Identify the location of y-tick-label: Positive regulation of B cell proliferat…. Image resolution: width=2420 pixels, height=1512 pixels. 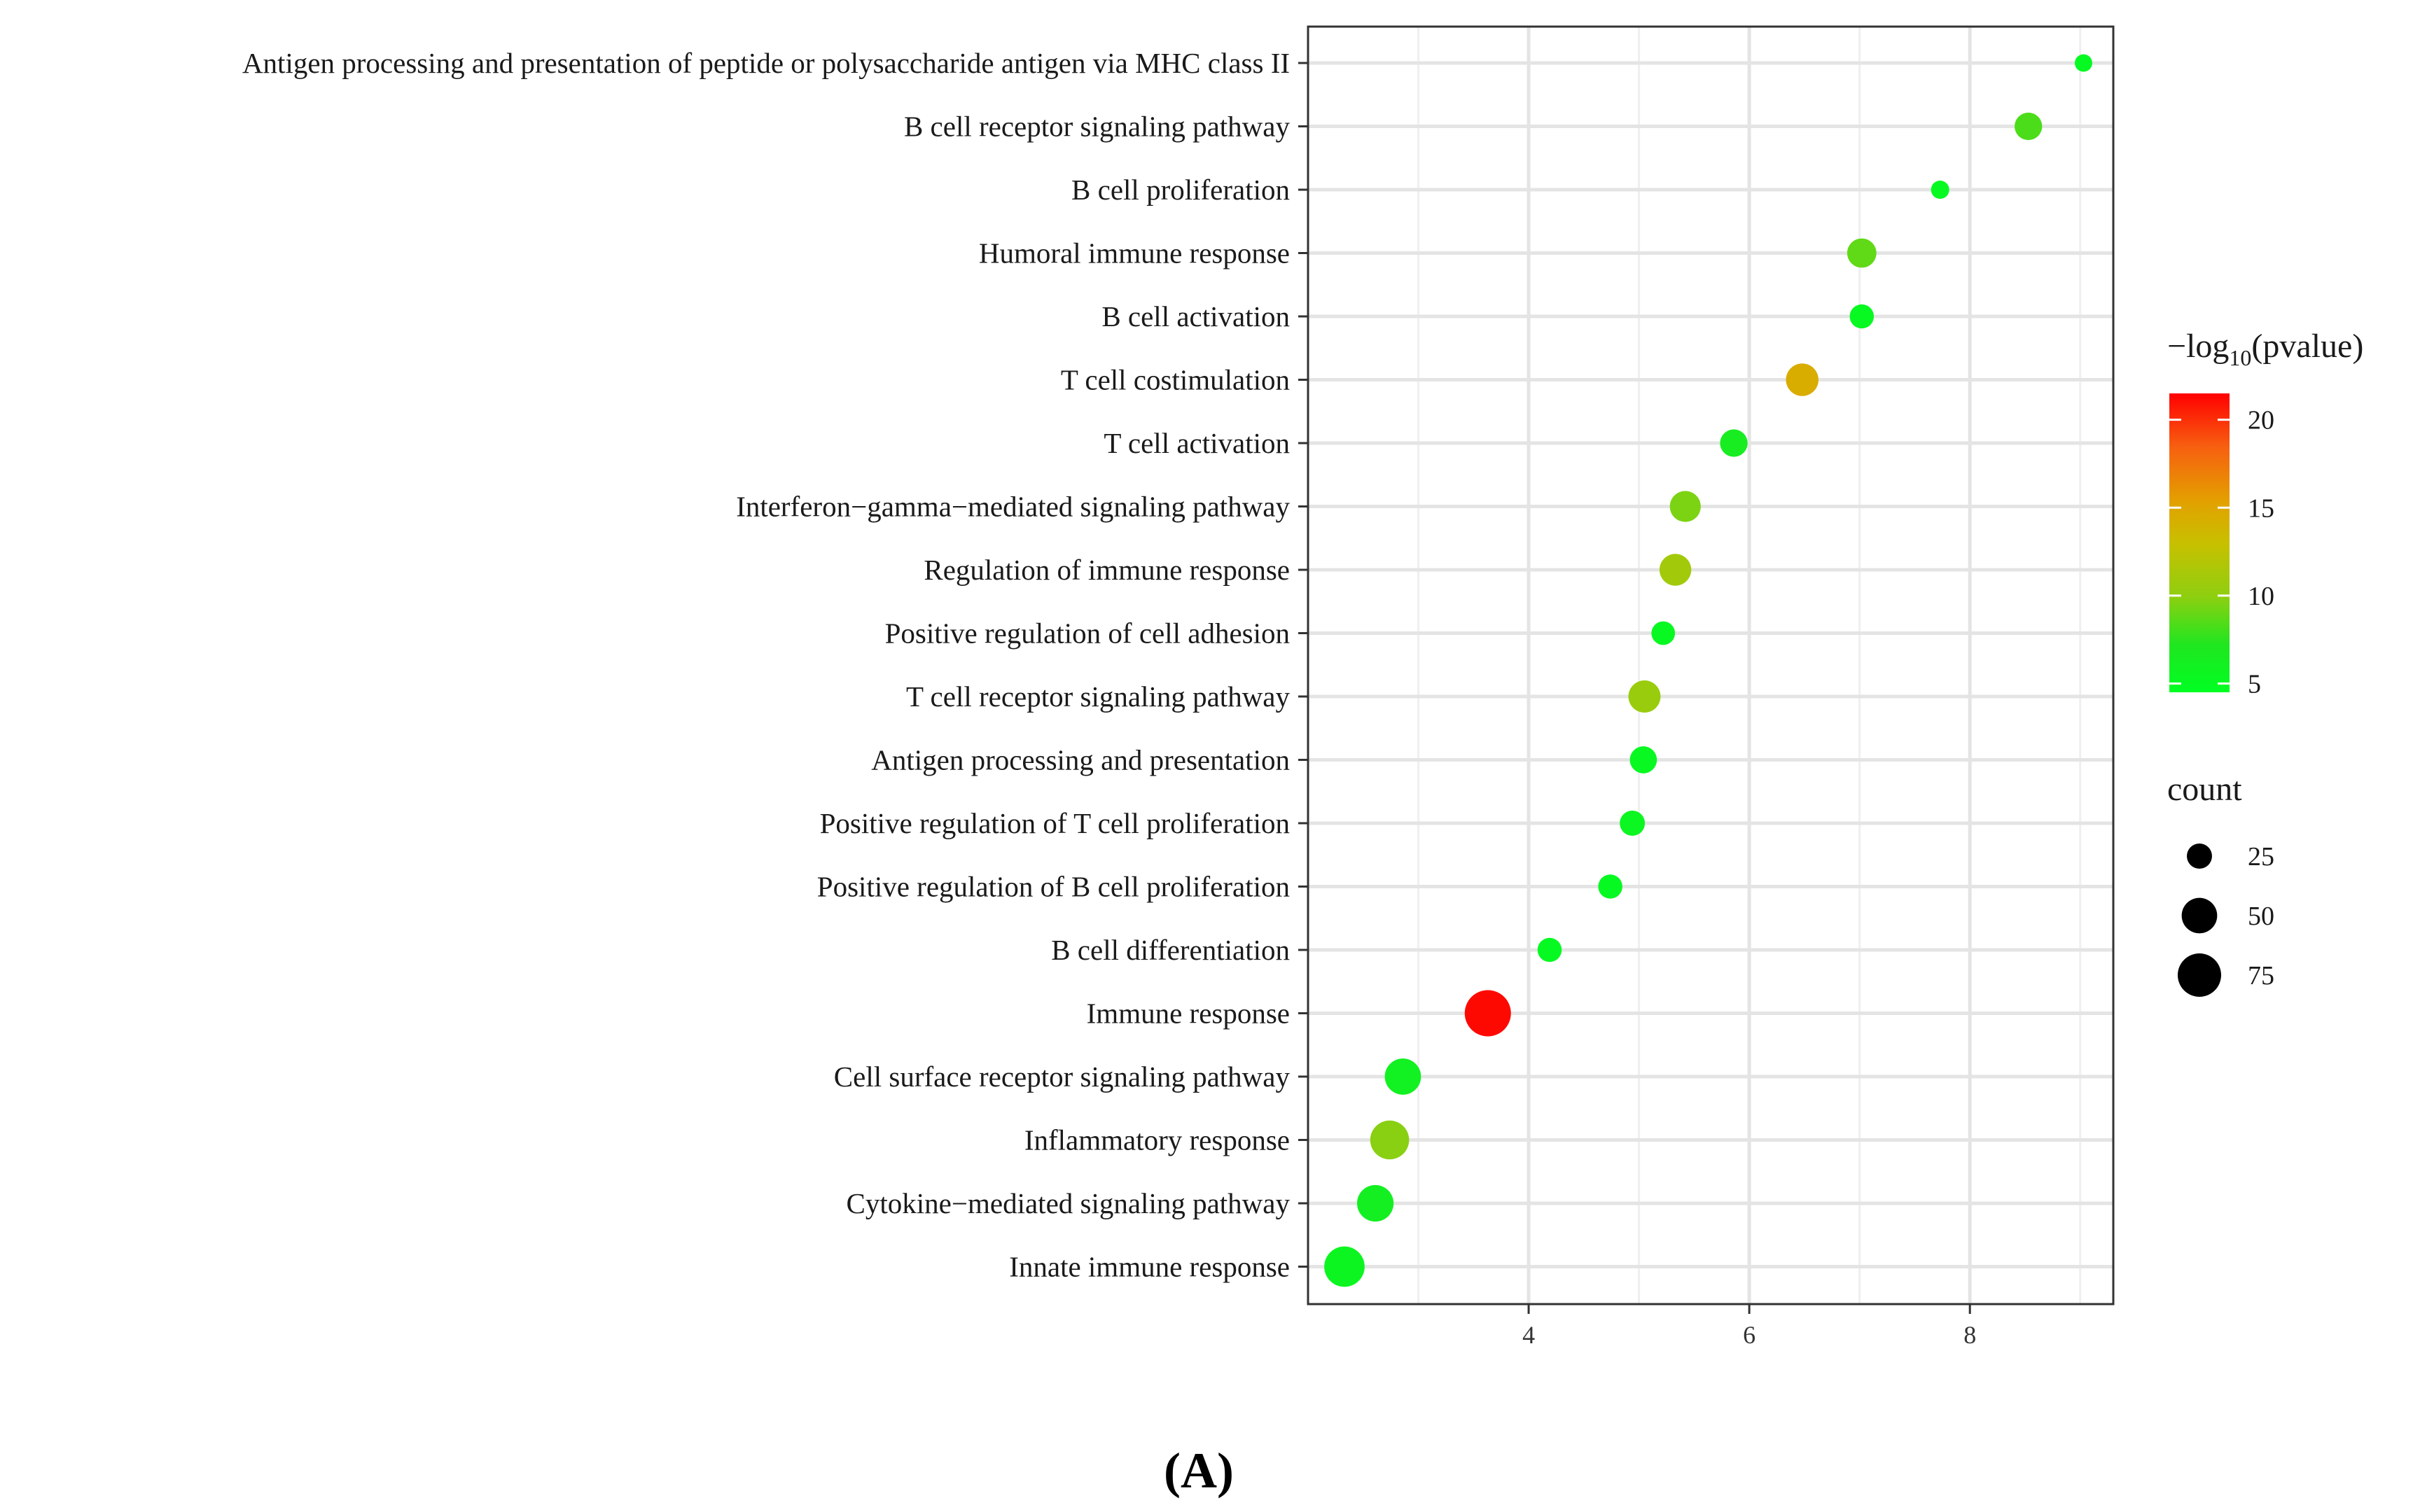
(1053, 887).